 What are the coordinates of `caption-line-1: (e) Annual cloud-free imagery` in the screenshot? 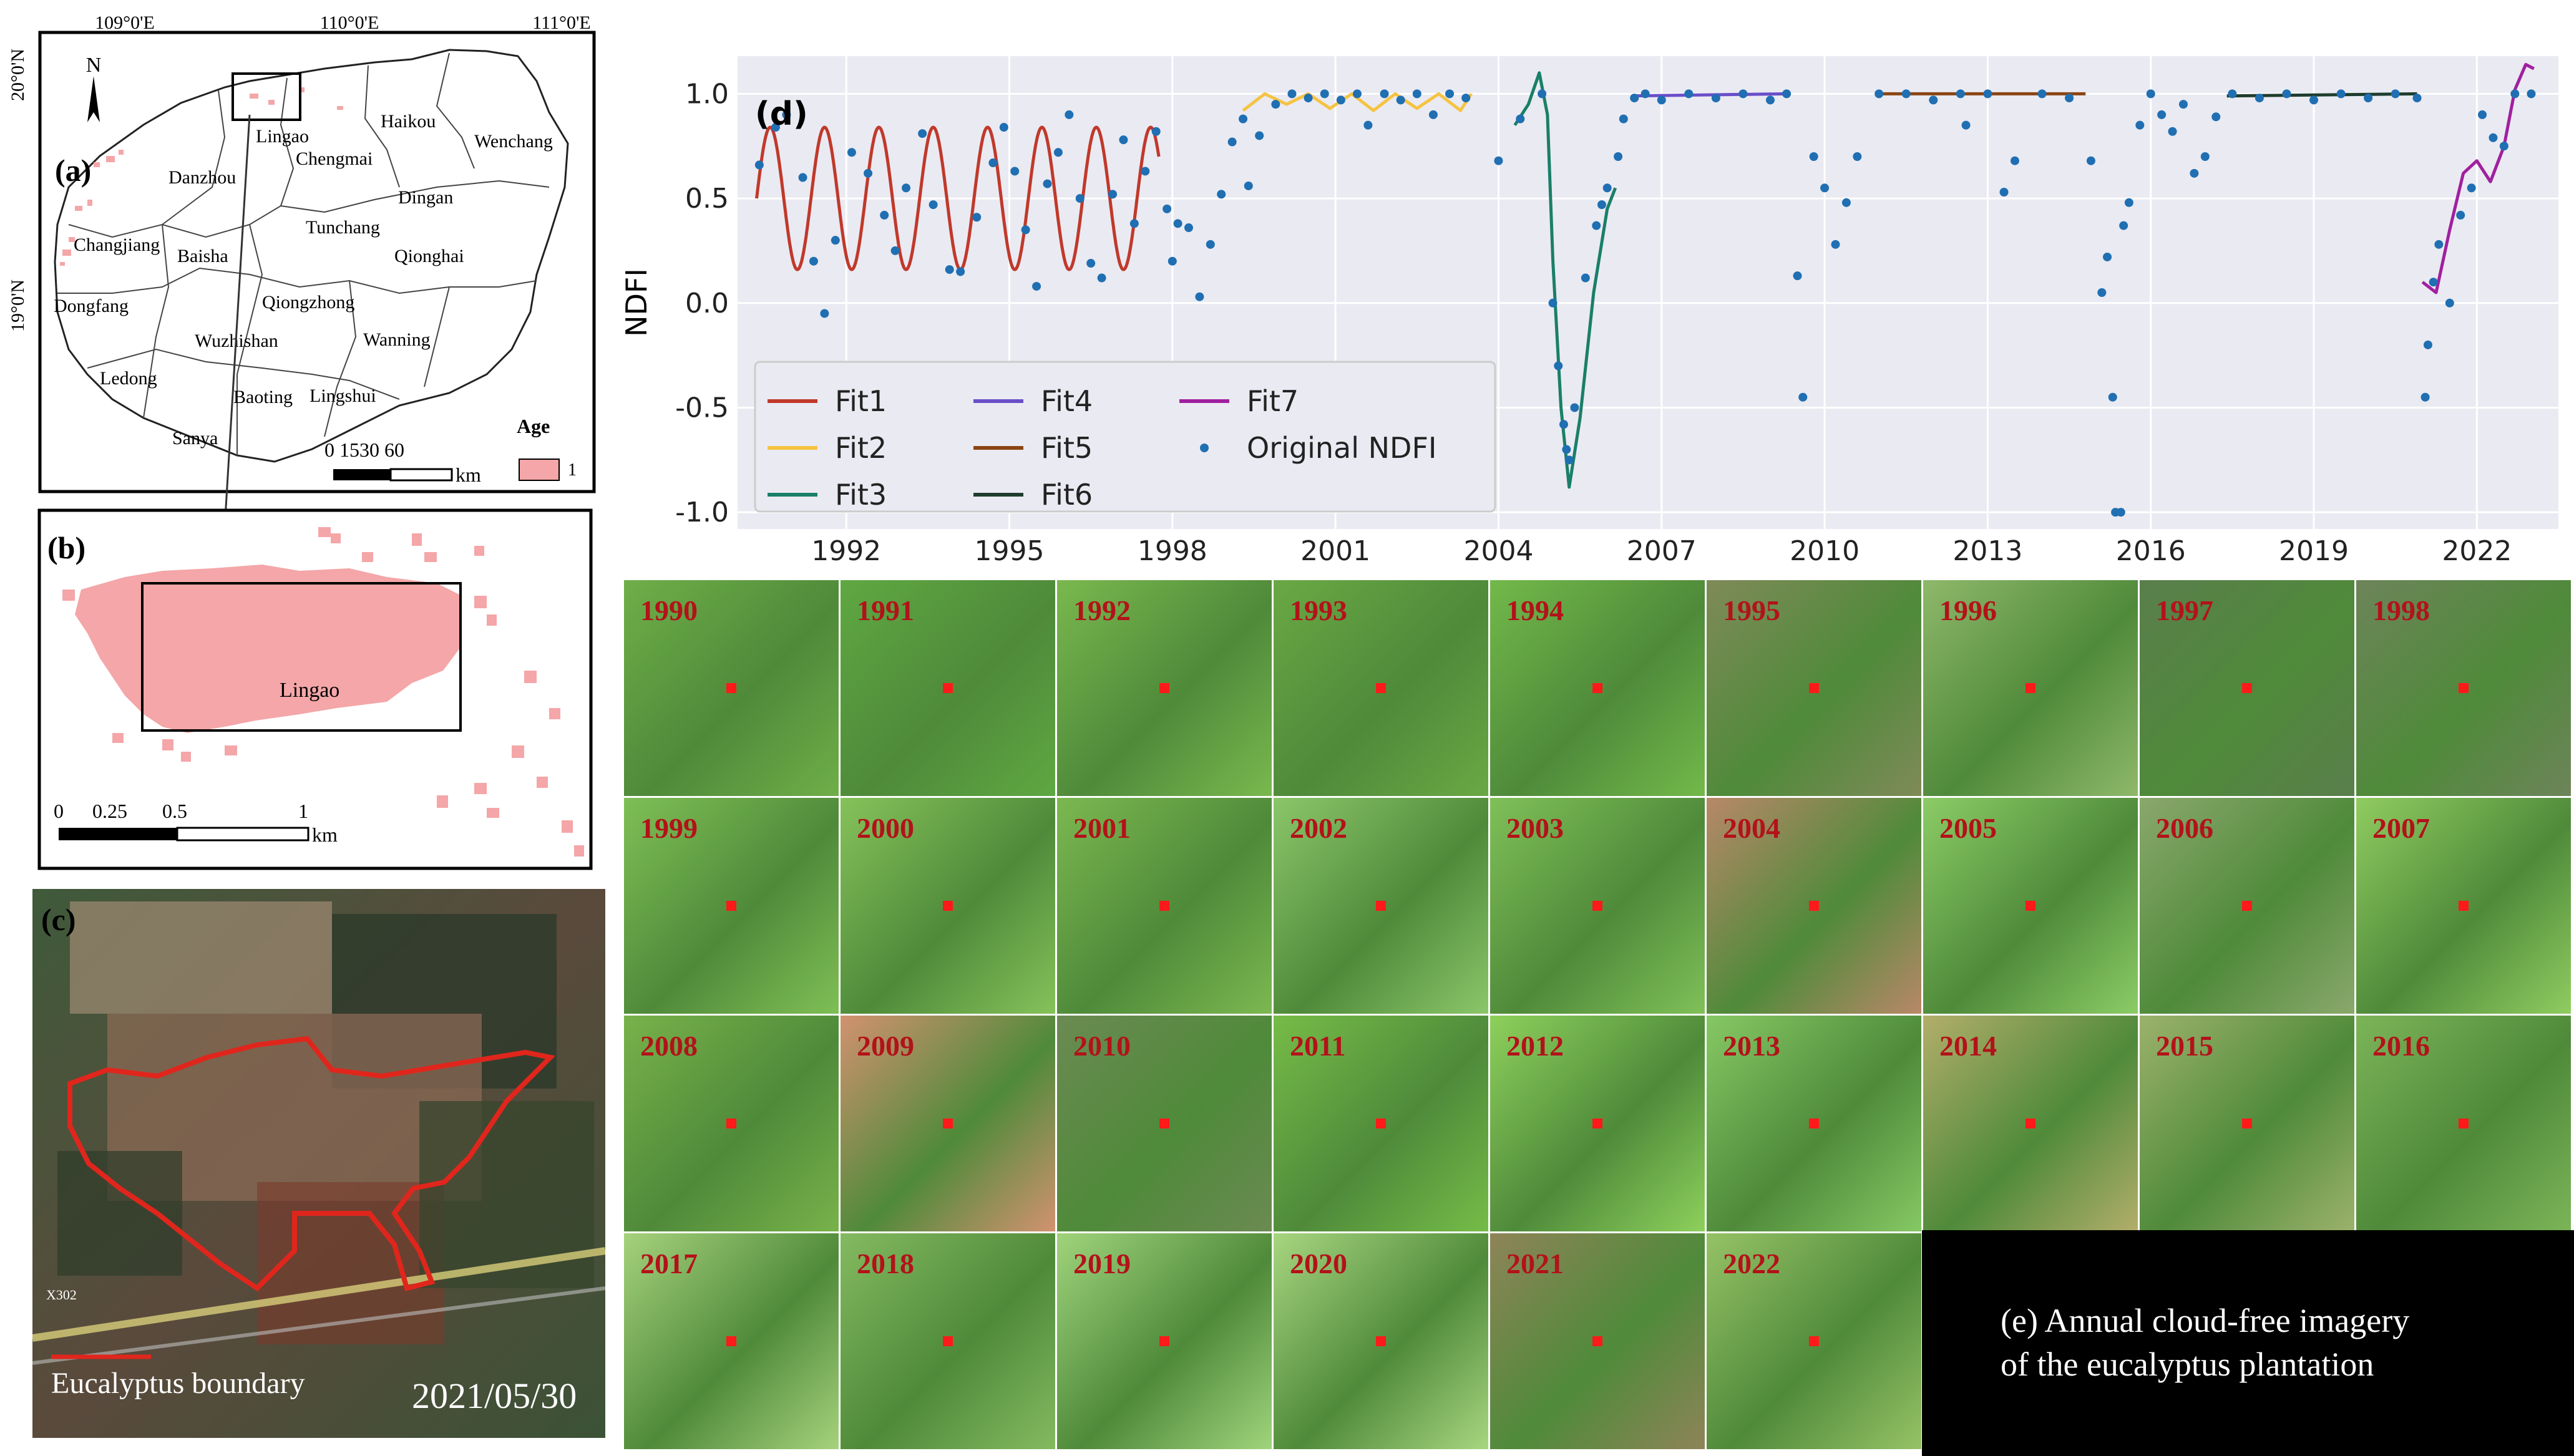 It's located at (2205, 1321).